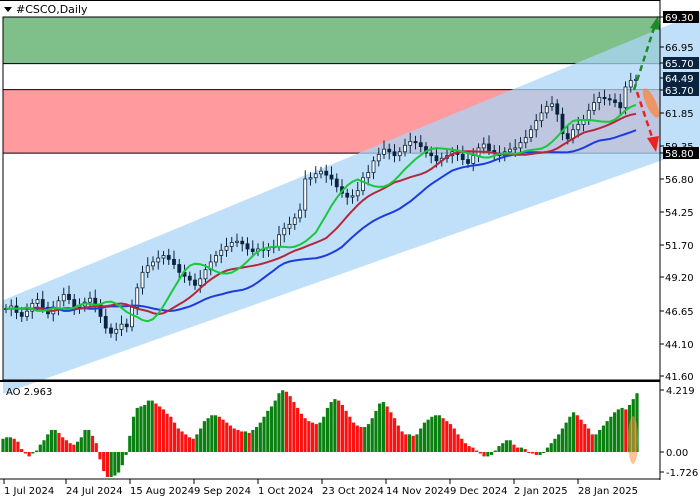 This screenshot has width=700, height=504. I want to click on x-tick-label: 9 Dec 2024, so click(479, 491).